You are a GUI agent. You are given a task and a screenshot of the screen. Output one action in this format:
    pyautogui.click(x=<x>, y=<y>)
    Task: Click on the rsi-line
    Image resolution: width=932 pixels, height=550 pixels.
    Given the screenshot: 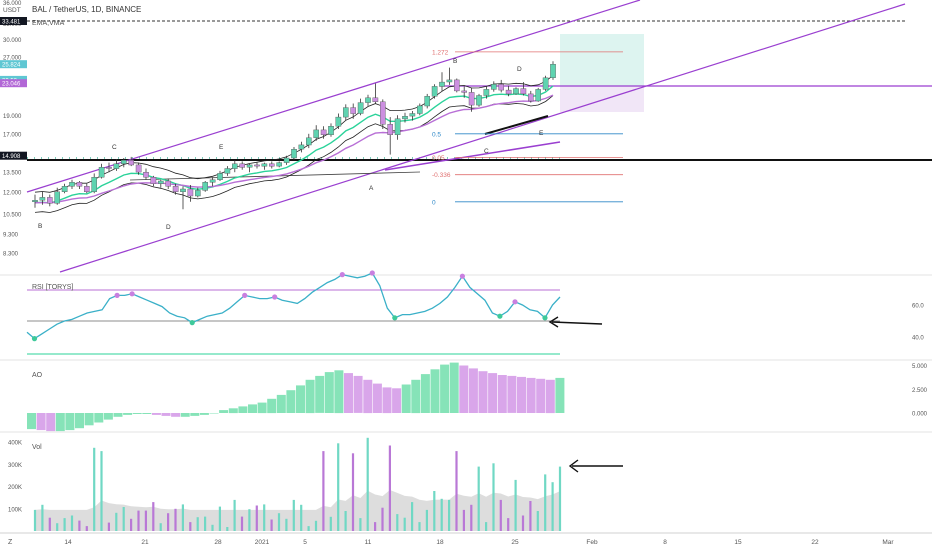 What is the action you would take?
    pyautogui.click(x=293, y=306)
    